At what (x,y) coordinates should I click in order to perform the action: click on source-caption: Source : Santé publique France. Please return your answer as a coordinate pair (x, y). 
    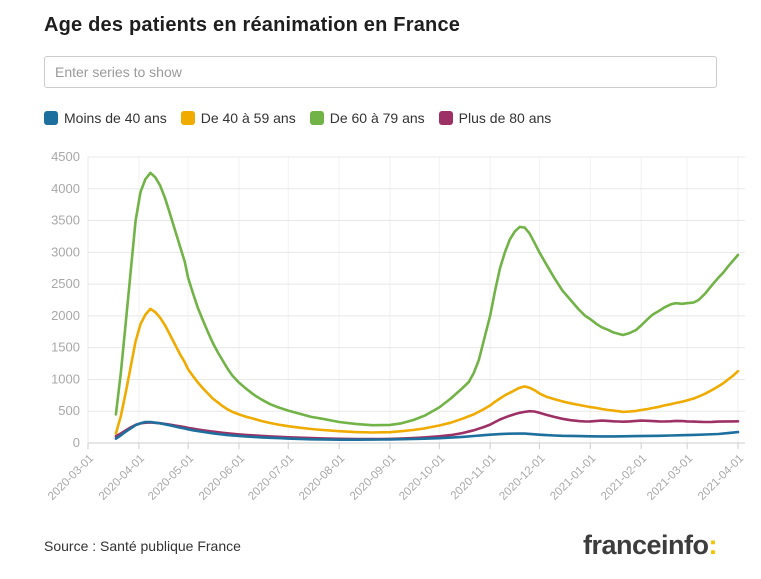
    Looking at the image, I should click on (142, 546).